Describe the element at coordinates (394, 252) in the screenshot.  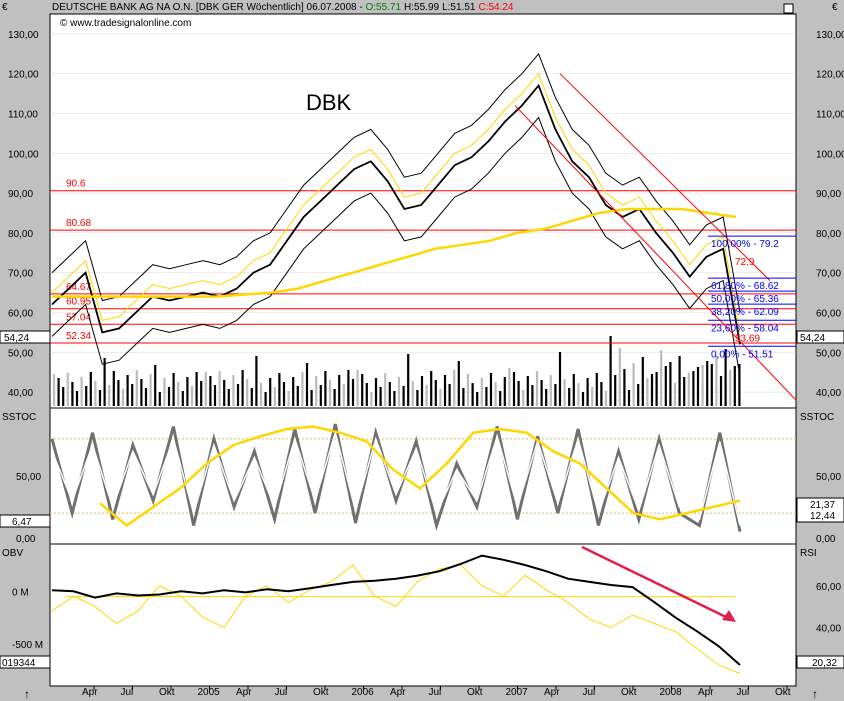
I see `sma-200-line` at that location.